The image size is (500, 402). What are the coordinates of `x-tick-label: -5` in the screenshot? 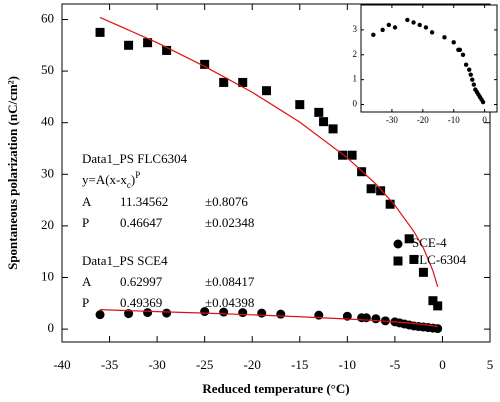 It's located at (394, 364).